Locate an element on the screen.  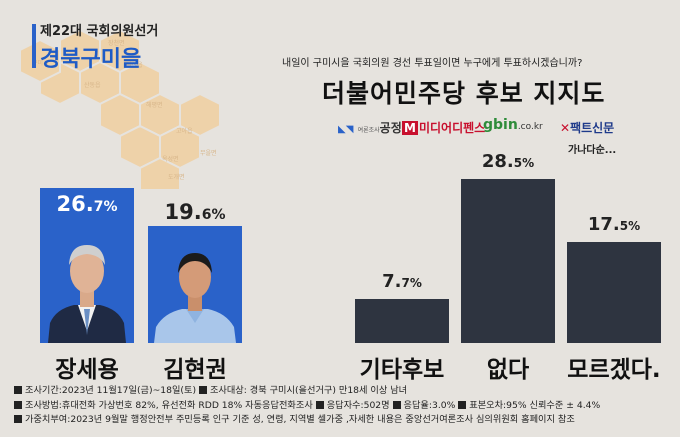
logo-gbin: gbin.co.kr is located at coordinates (513, 125).